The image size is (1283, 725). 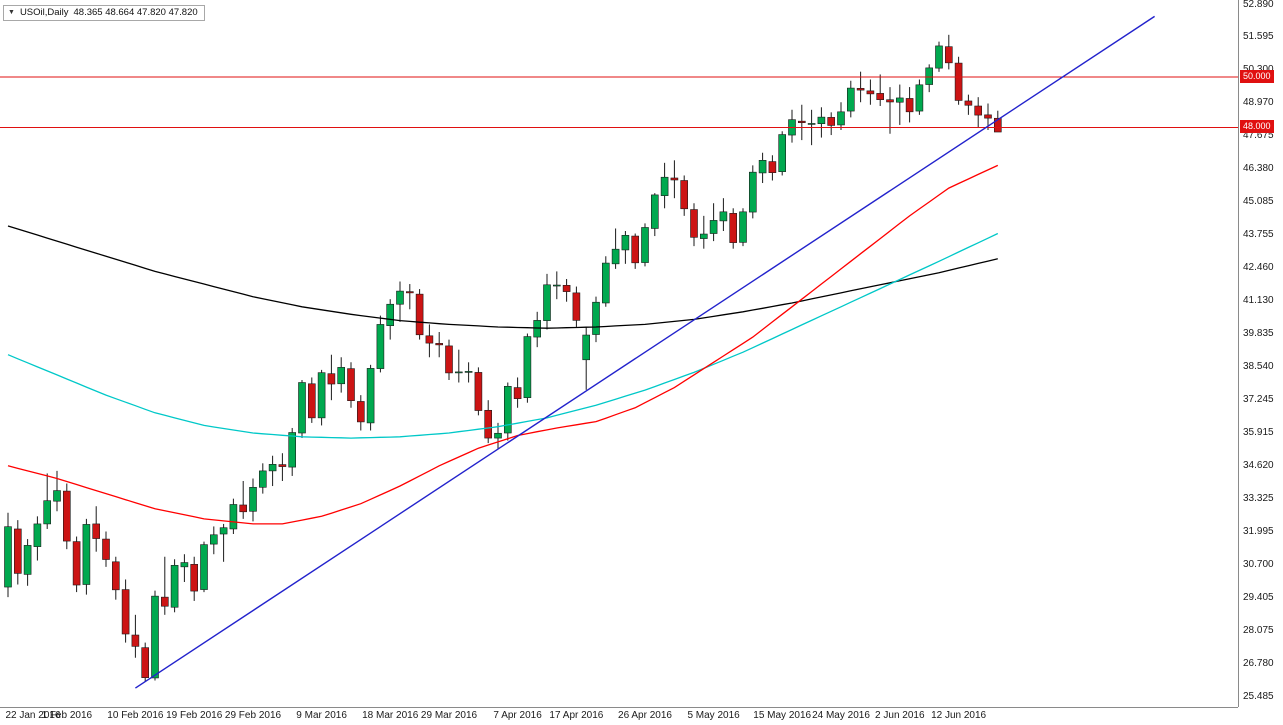 What do you see at coordinates (517, 715) in the screenshot?
I see `x-axis-label: 7 Apr 2016` at bounding box center [517, 715].